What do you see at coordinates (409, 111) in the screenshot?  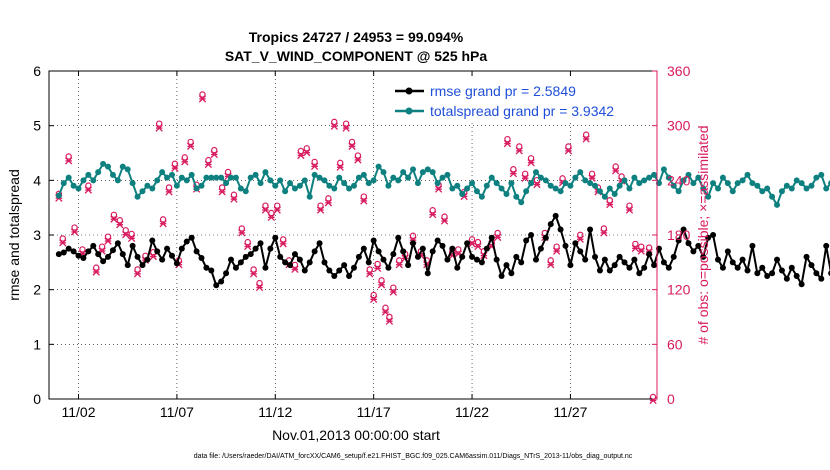 I see `legend-spread-marker` at bounding box center [409, 111].